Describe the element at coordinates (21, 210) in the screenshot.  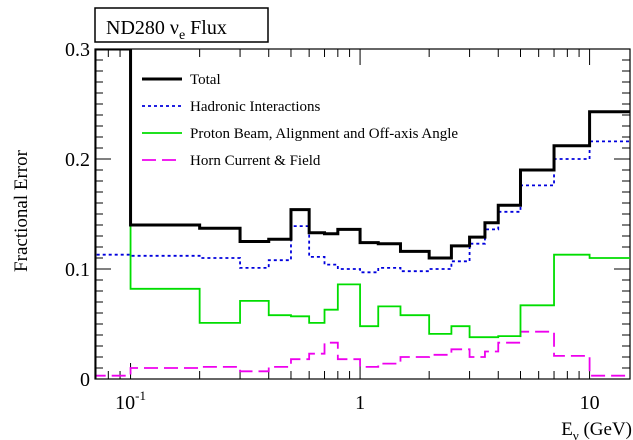
I see `y-axis-label: Fractional Error` at that location.